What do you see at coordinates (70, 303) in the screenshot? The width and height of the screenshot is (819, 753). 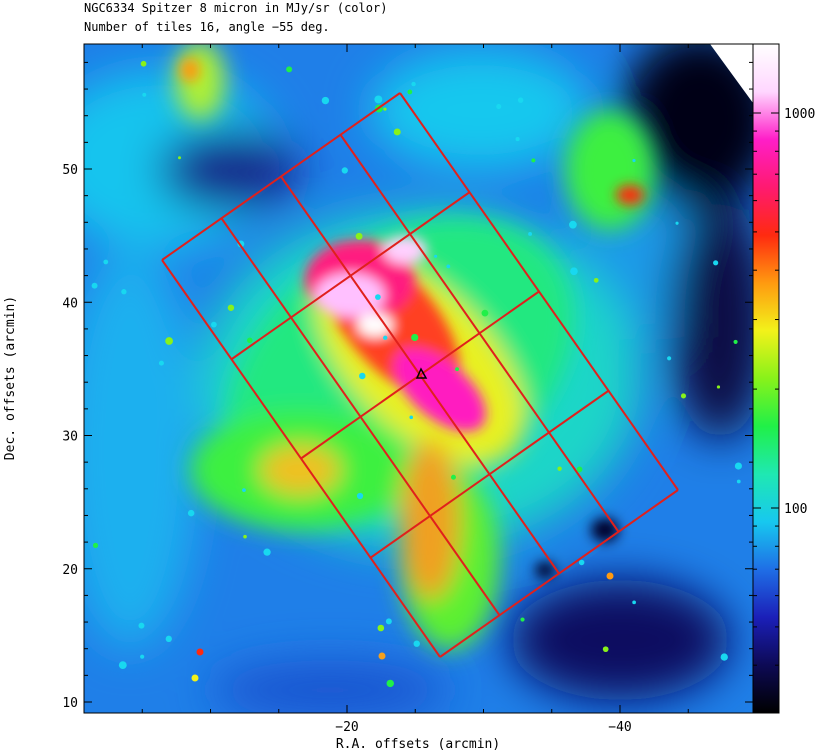 I see `y-tick-label: 40` at bounding box center [70, 303].